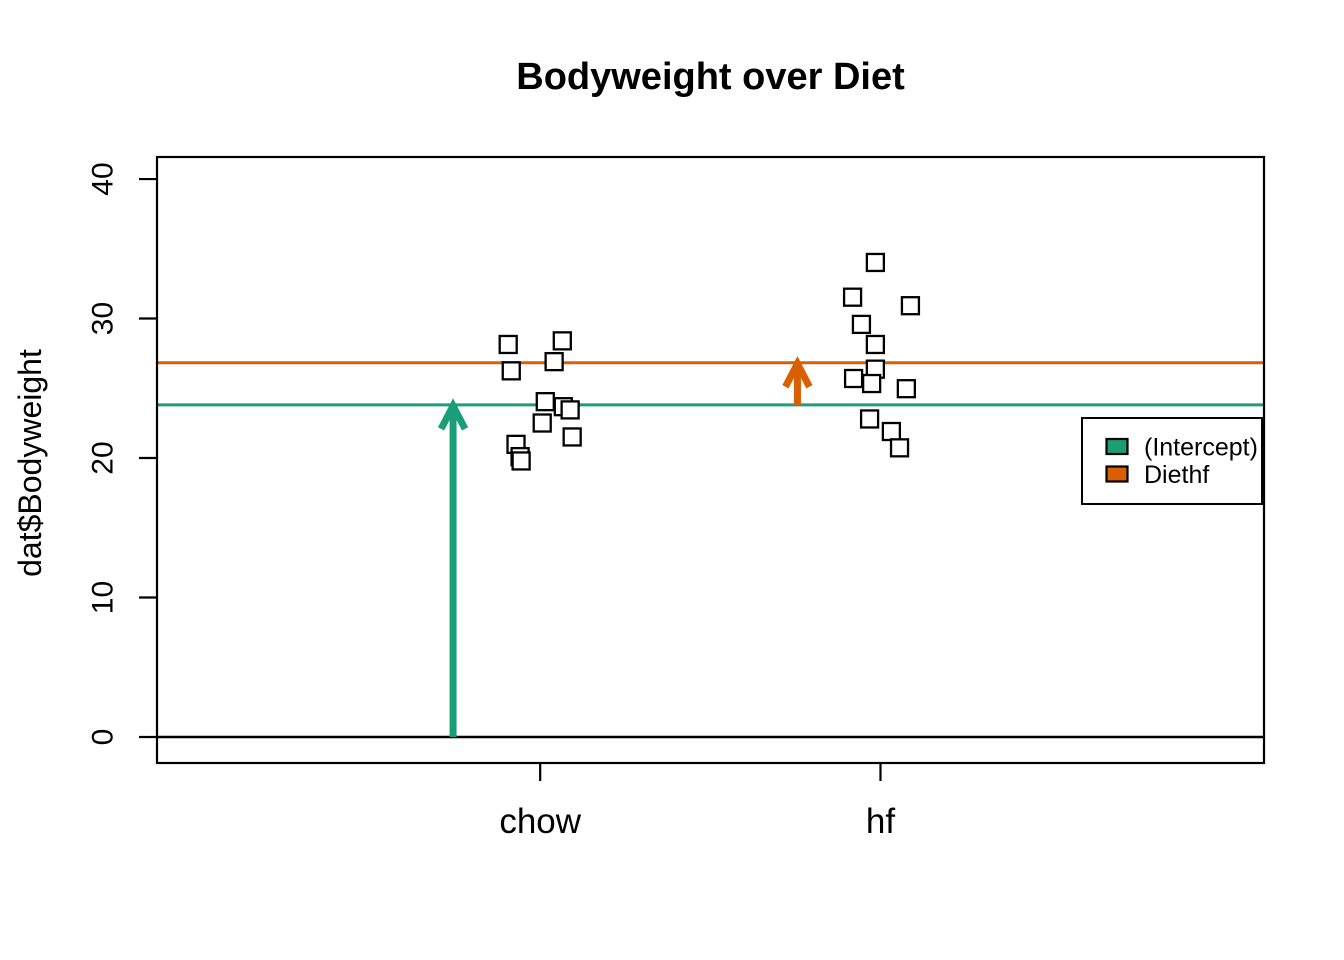 The image size is (1344, 960). I want to click on intercept-arrow-head, so click(453, 414).